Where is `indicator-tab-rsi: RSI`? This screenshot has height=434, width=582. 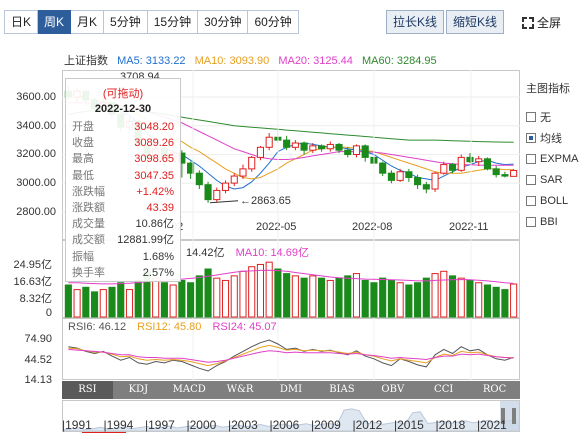 indicator-tab-rsi: RSI is located at coordinates (87, 390).